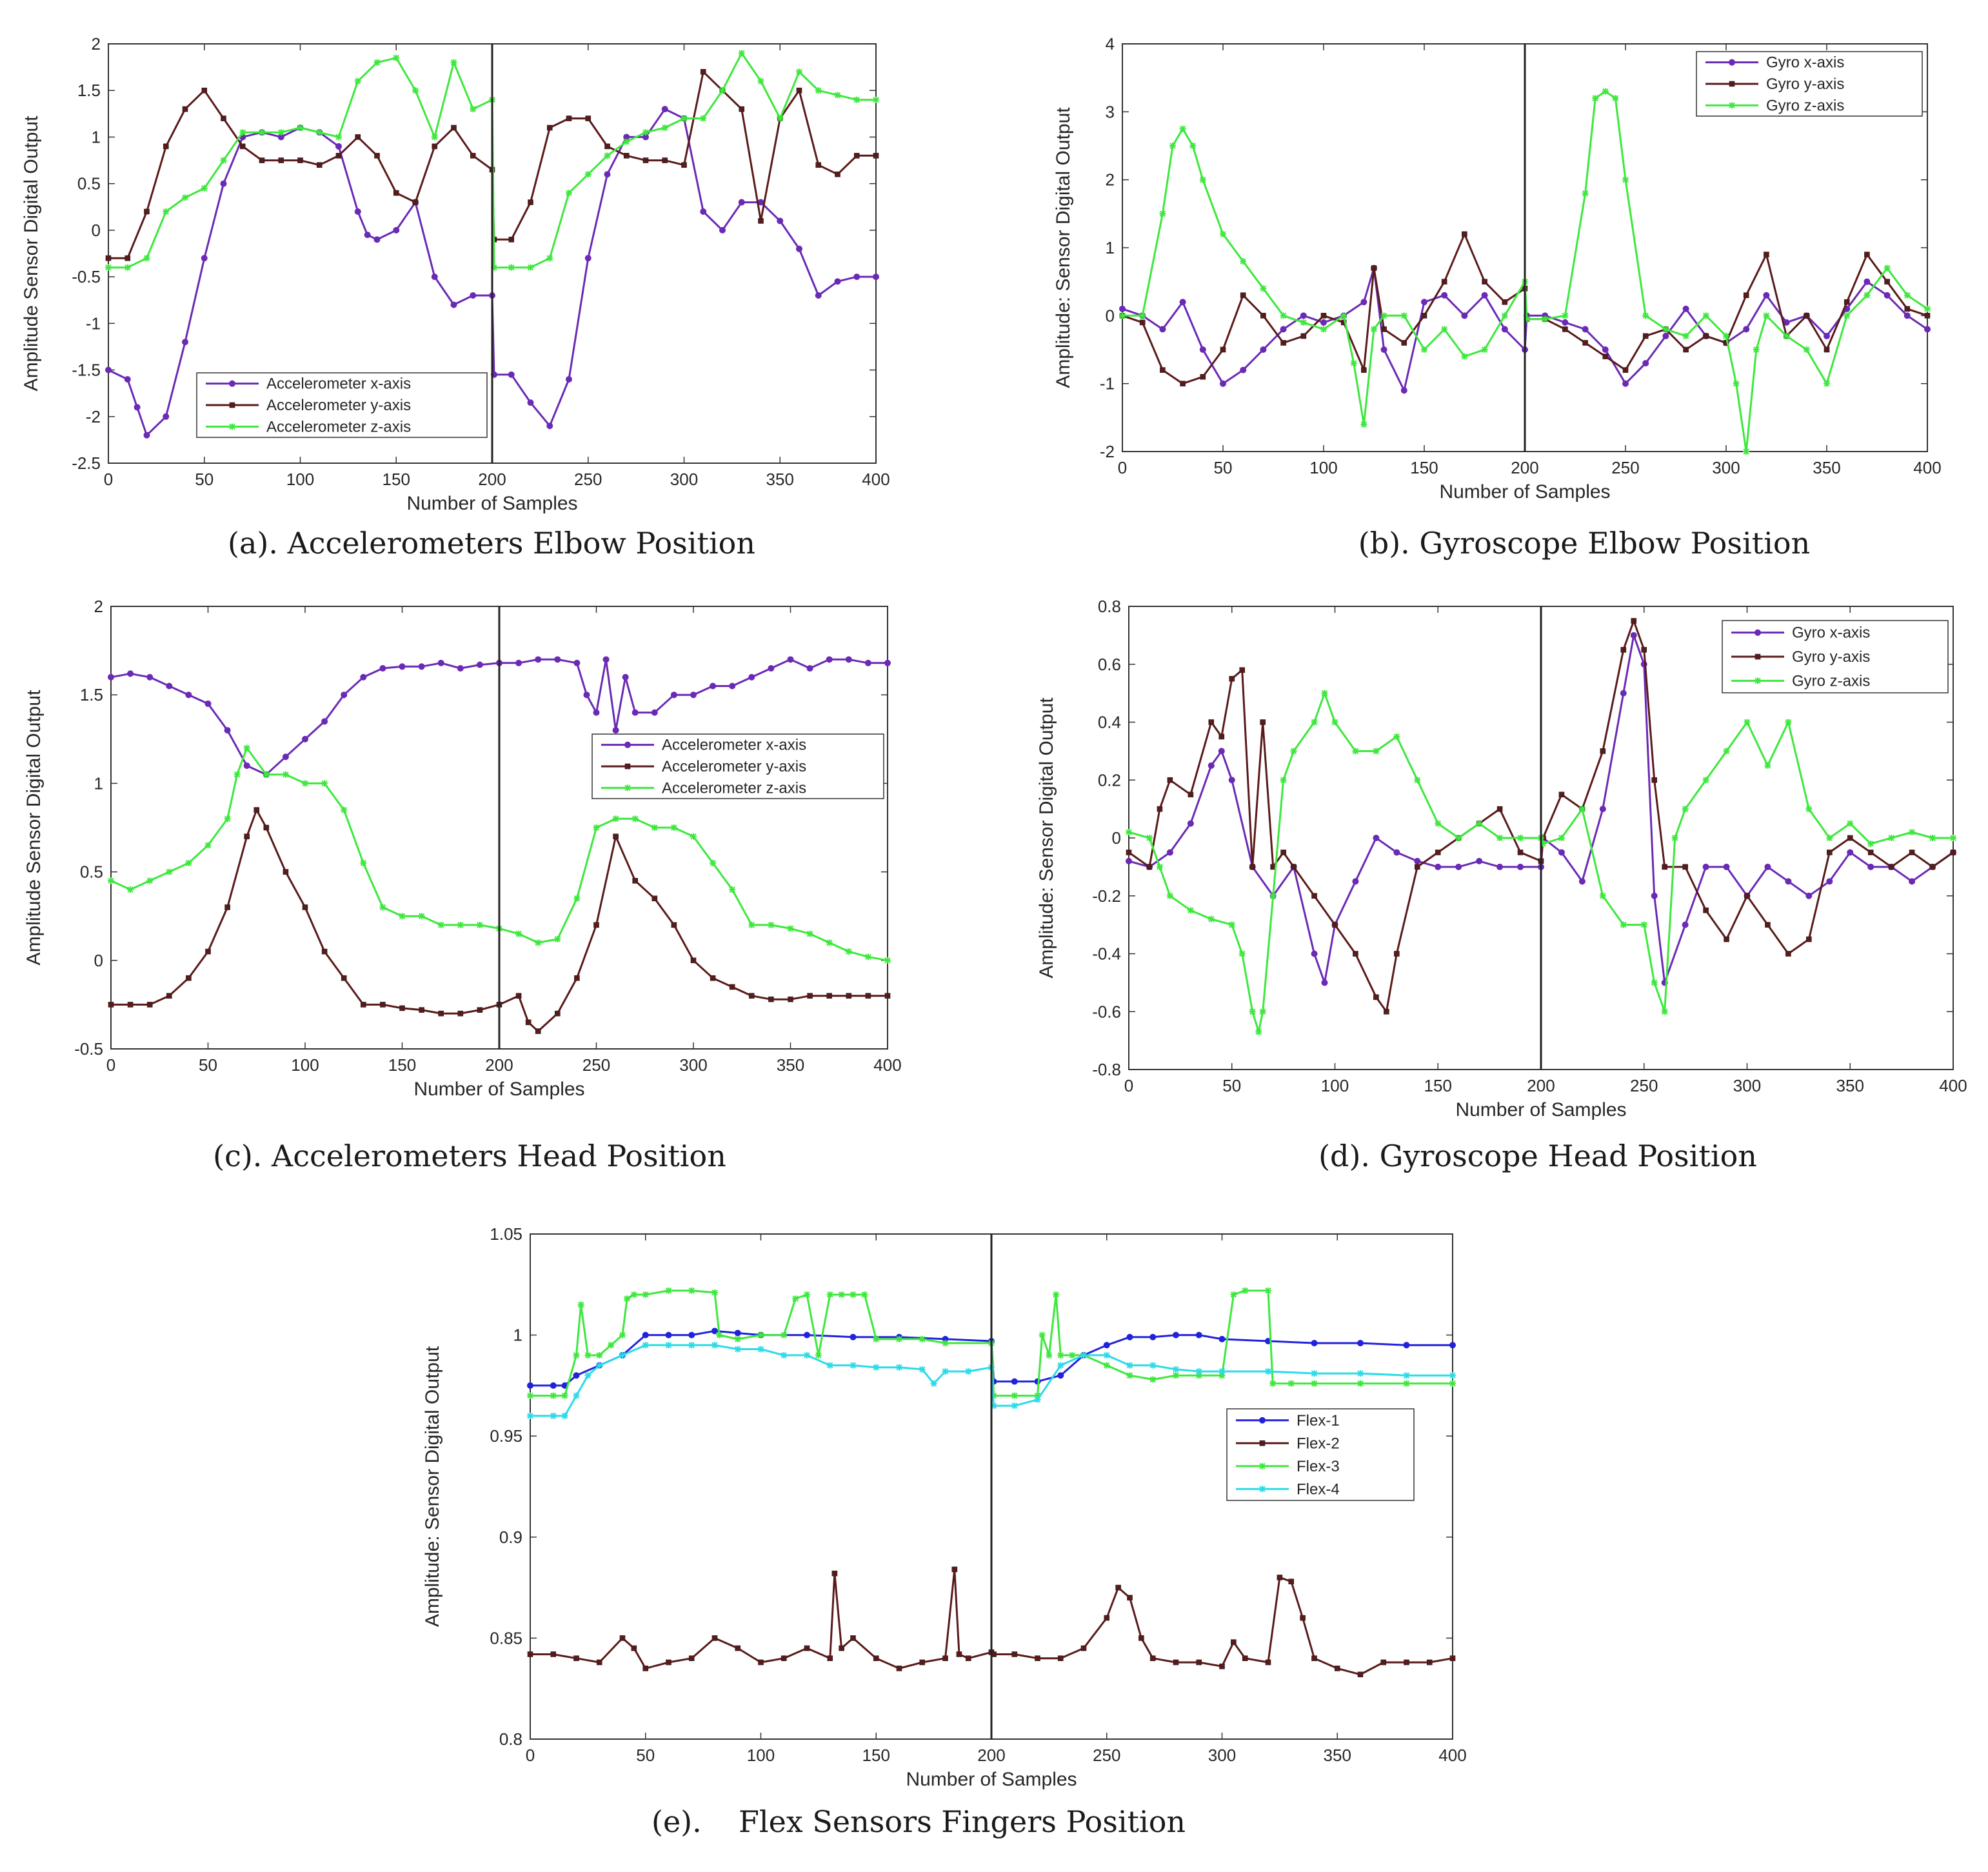 Image resolution: width=1988 pixels, height=1872 pixels. I want to click on series-line, so click(499, 717).